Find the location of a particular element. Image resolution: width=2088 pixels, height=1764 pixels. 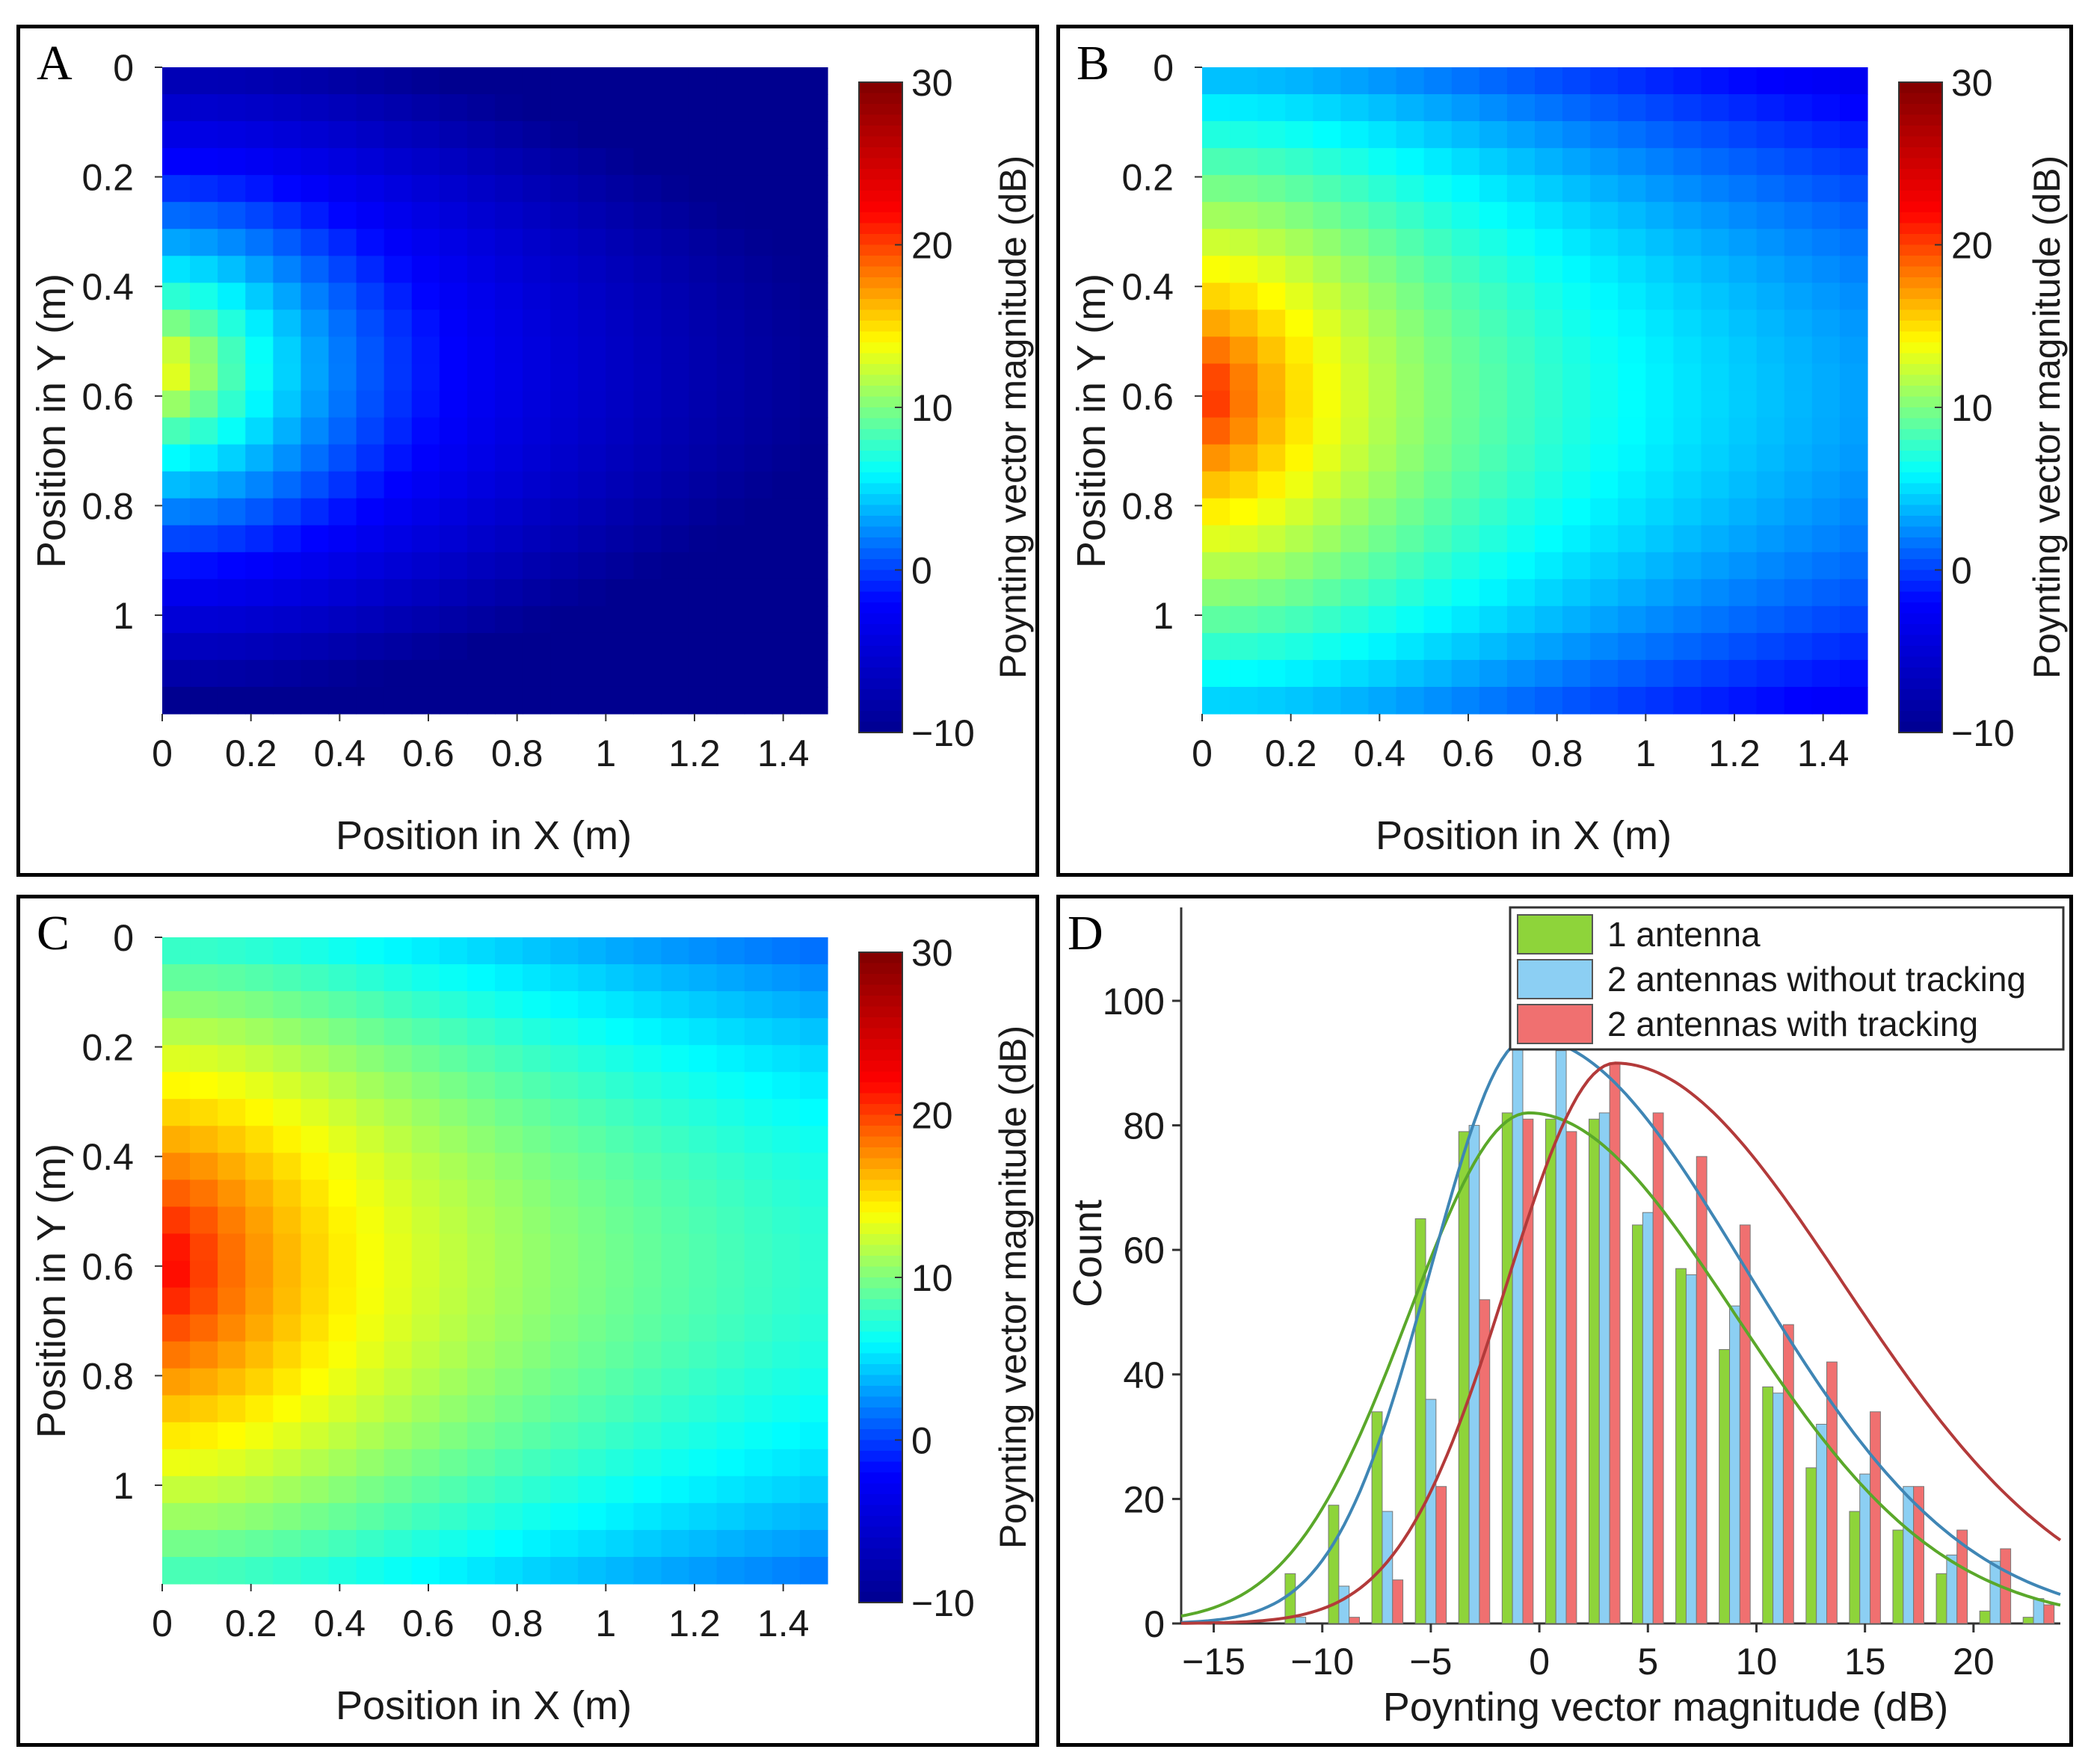

colorbar-tick-label: 10 is located at coordinates (932, 408).